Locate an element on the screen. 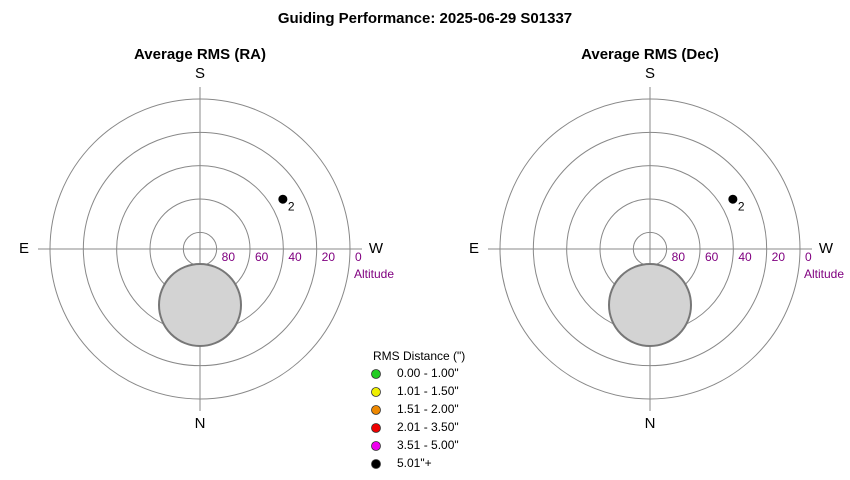 The height and width of the screenshot is (480, 850). legend-label: 0.00 - 1.00" is located at coordinates (428, 373).